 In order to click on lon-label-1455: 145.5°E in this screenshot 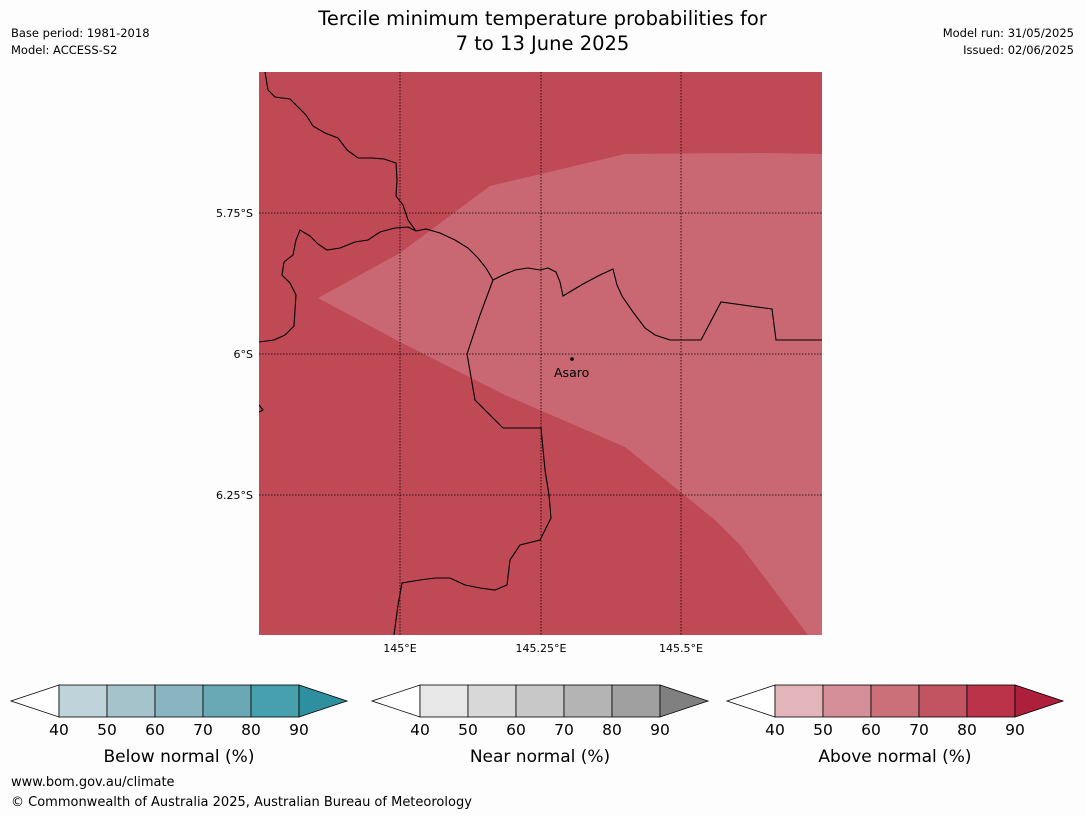, I will do `click(681, 648)`.